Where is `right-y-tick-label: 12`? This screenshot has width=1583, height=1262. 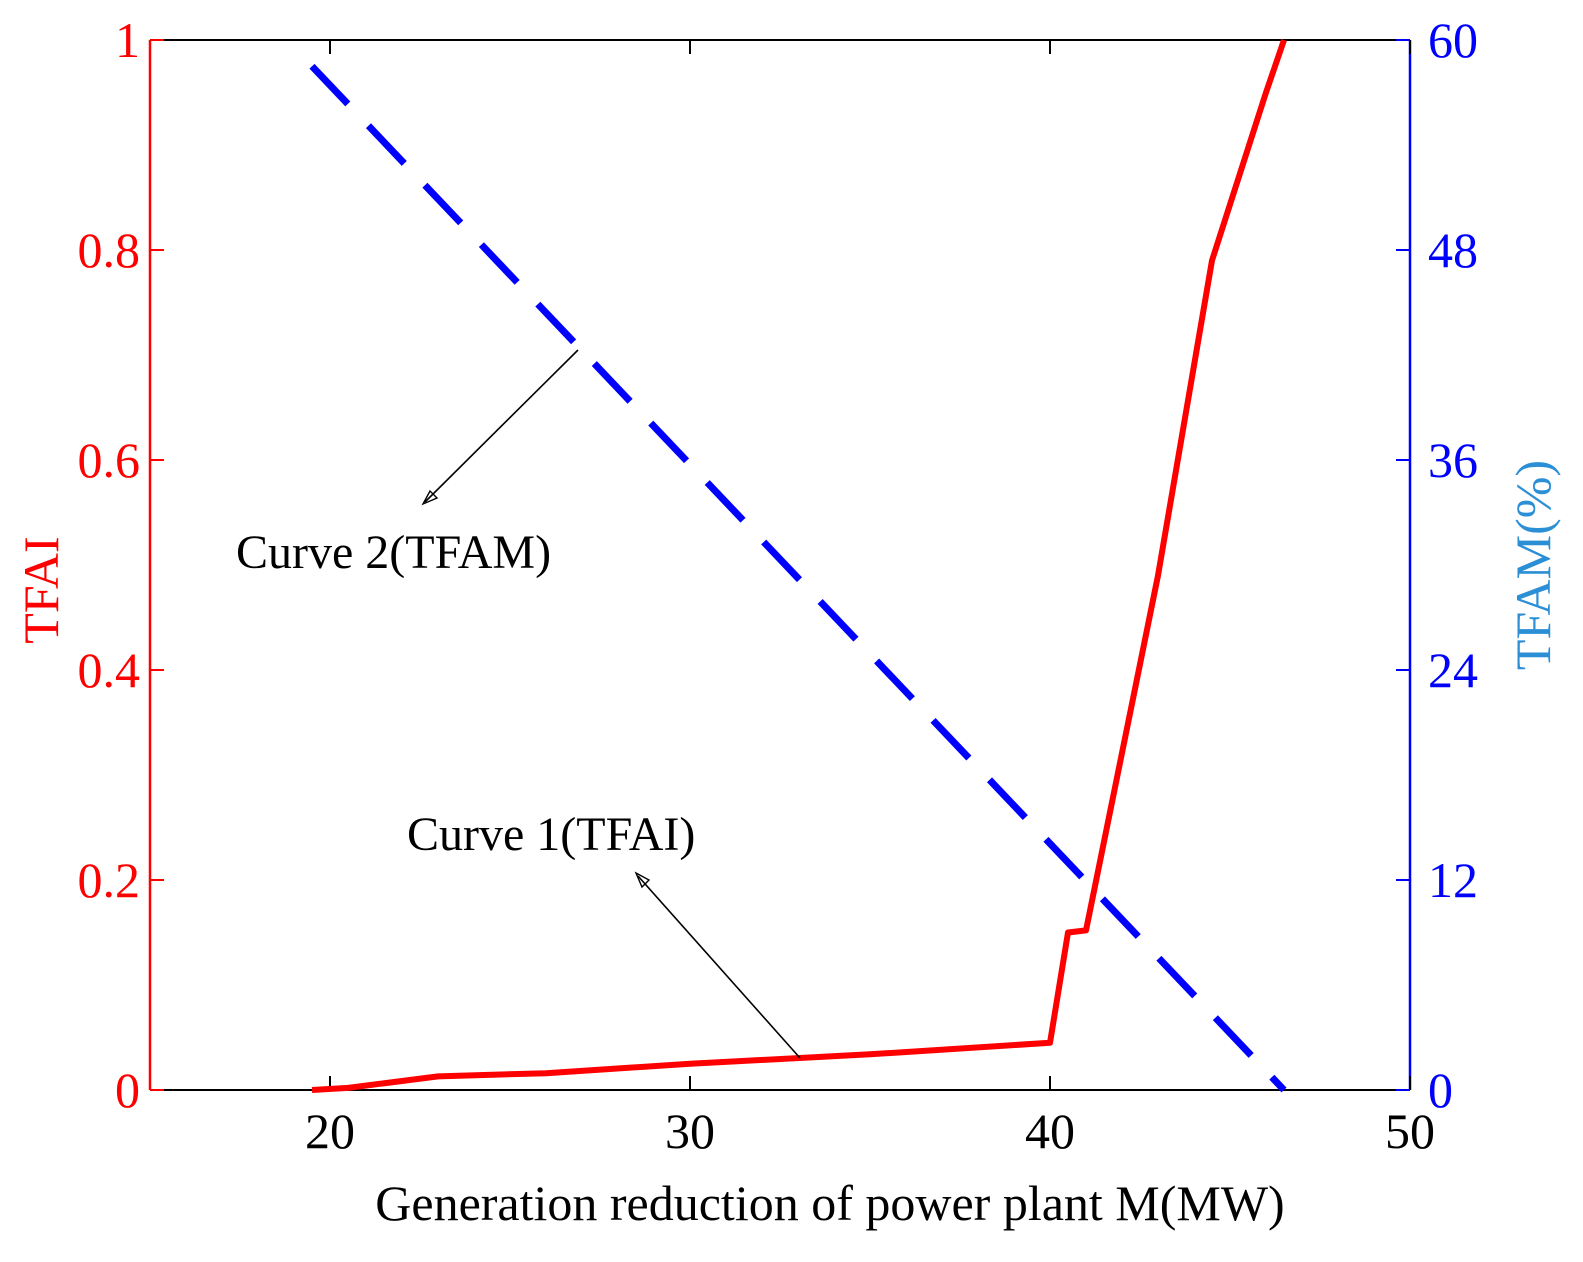
right-y-tick-label: 12 is located at coordinates (1453, 880).